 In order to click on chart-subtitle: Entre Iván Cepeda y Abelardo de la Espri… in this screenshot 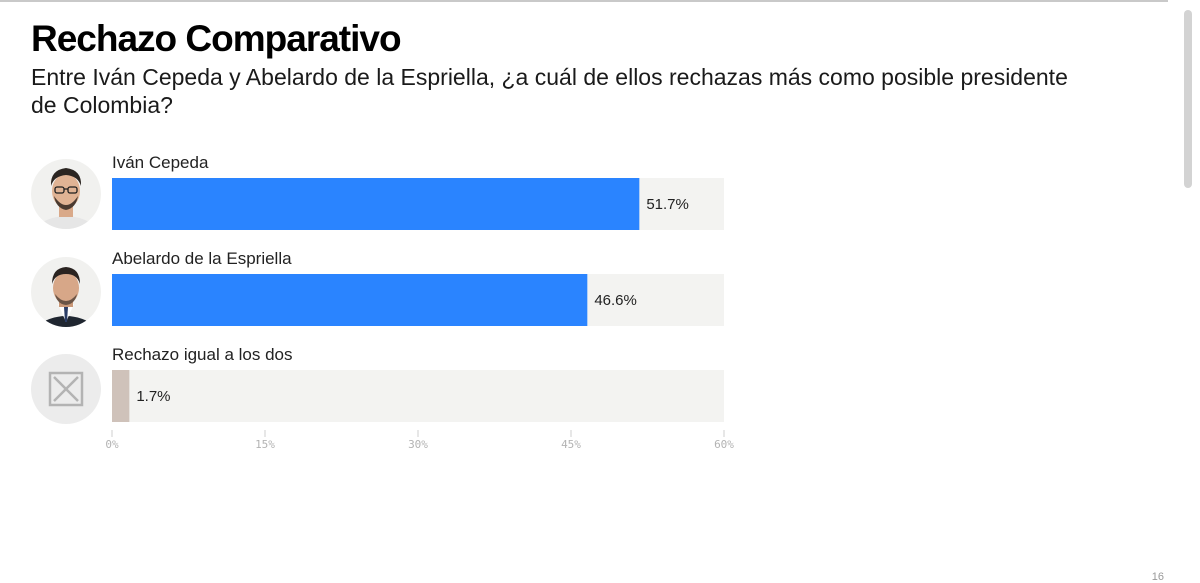, I will do `click(549, 91)`.